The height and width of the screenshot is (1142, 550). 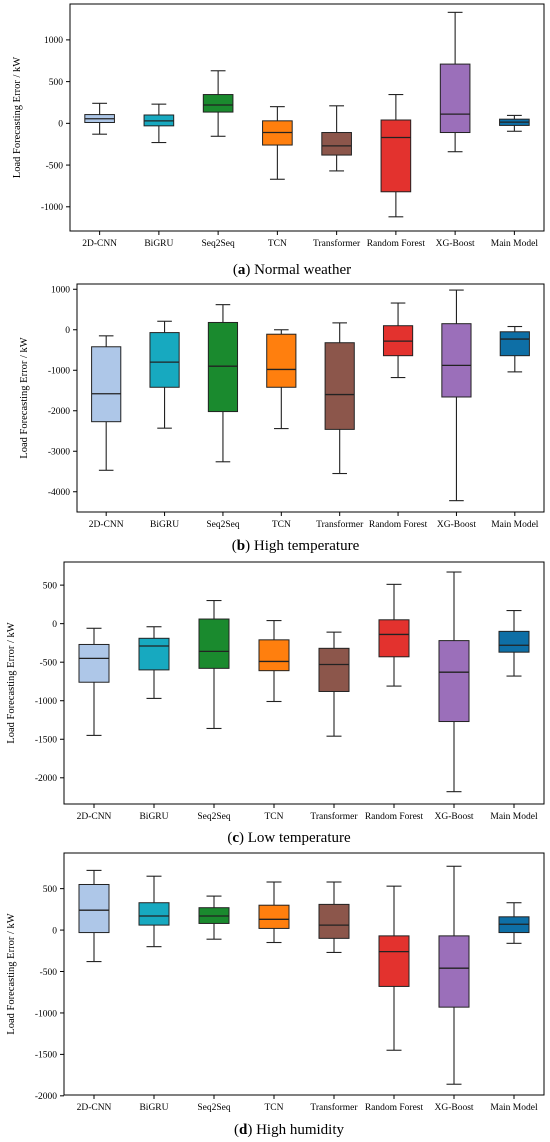 What do you see at coordinates (241, 546) in the screenshot?
I see `caption-letter: b` at bounding box center [241, 546].